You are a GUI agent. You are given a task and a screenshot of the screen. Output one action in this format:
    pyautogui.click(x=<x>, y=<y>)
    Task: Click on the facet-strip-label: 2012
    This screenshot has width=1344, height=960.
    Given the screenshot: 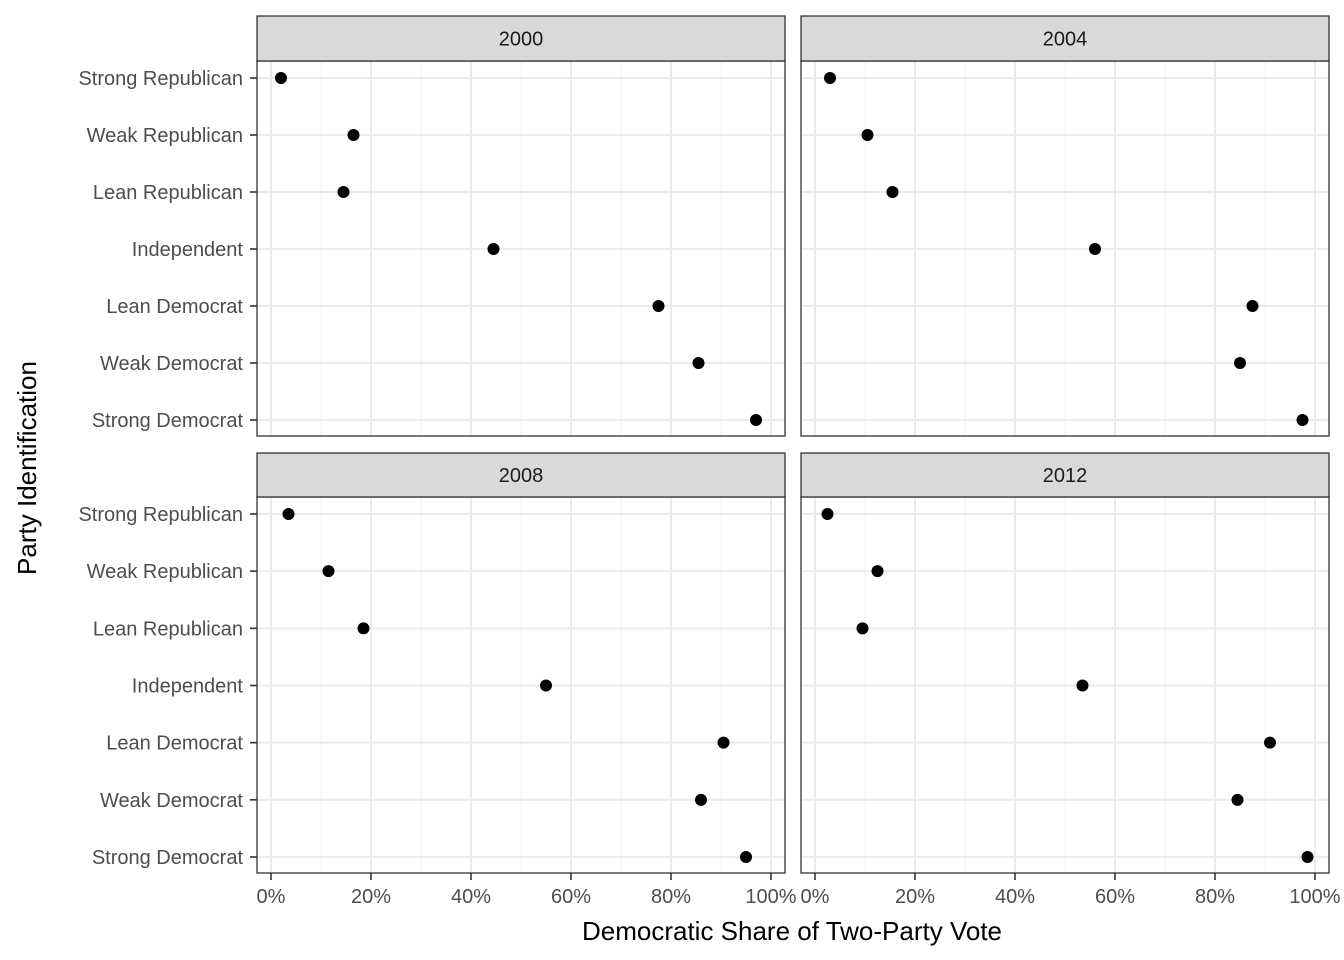 What is the action you would take?
    pyautogui.click(x=1065, y=476)
    